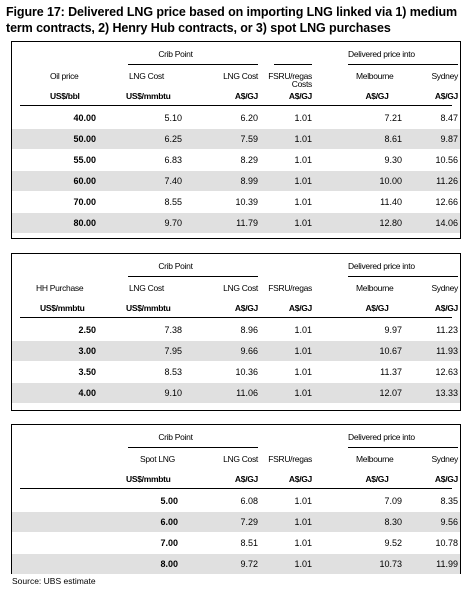  I want to click on table-cell: 6.25, so click(173, 139).